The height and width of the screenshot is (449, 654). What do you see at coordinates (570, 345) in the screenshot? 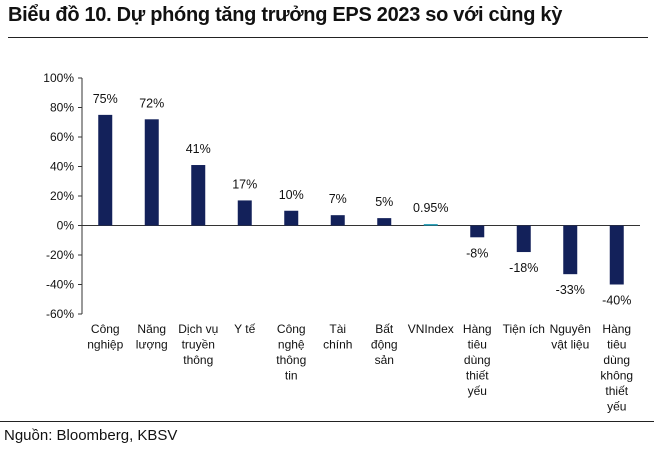
I see `x-tick-label: vật liệu` at bounding box center [570, 345].